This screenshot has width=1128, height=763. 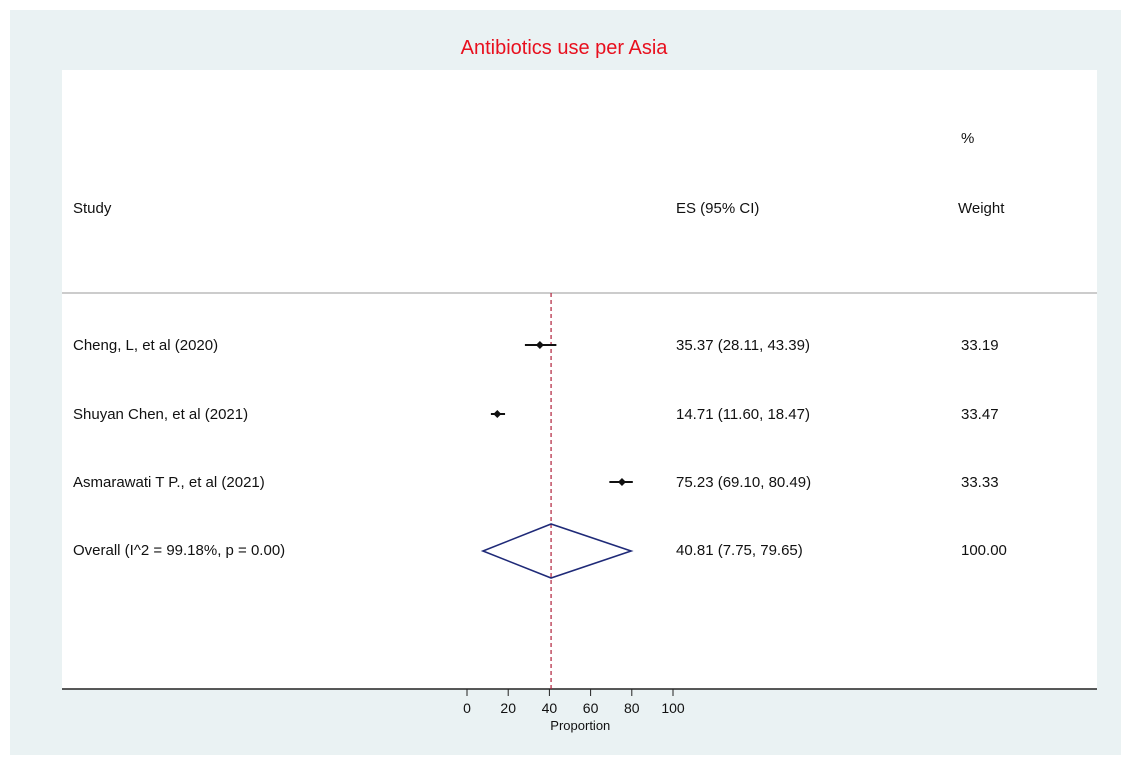 What do you see at coordinates (744, 482) in the screenshot?
I see `study-es-ci: 75.23 (69.10, 80.49)` at bounding box center [744, 482].